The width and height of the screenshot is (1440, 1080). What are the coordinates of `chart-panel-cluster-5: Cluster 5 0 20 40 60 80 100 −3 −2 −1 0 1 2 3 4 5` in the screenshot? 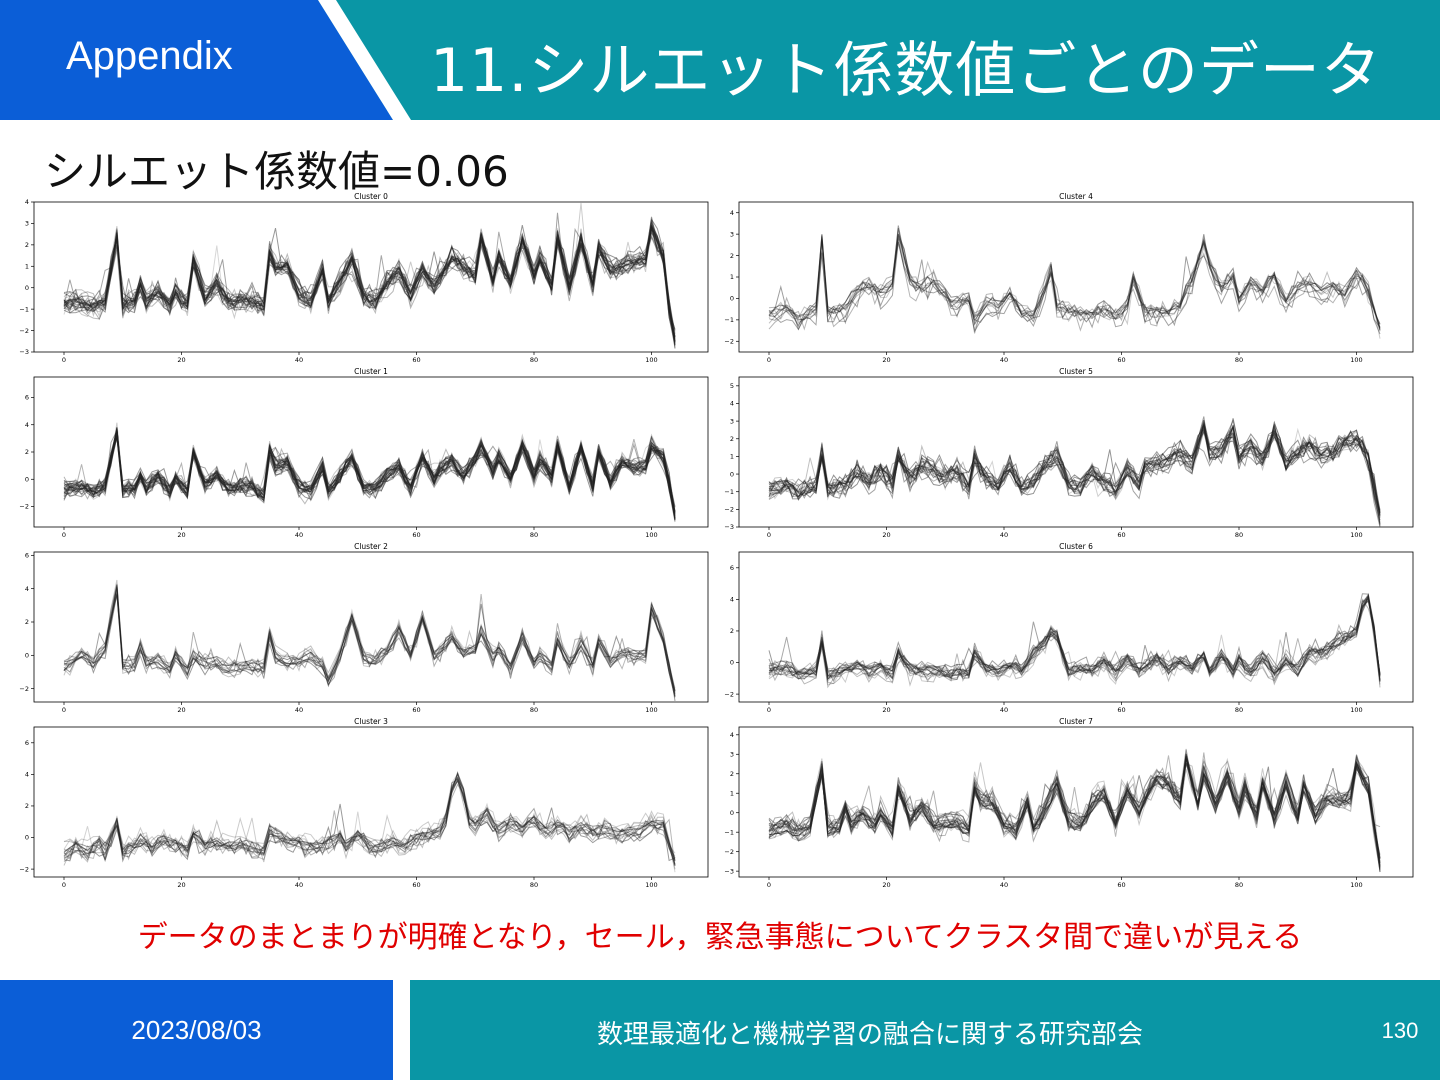 It's located at (1066, 452).